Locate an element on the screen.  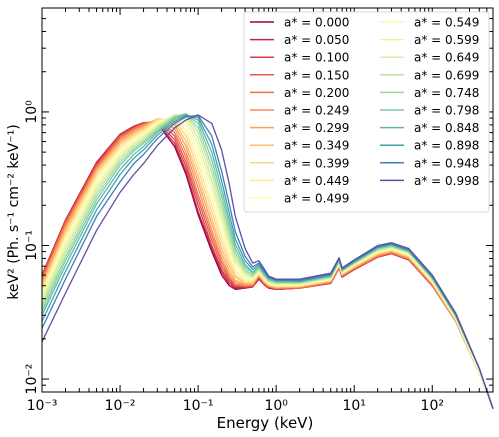
x-axis-label: Energy (keV) is located at coordinates (265, 423).